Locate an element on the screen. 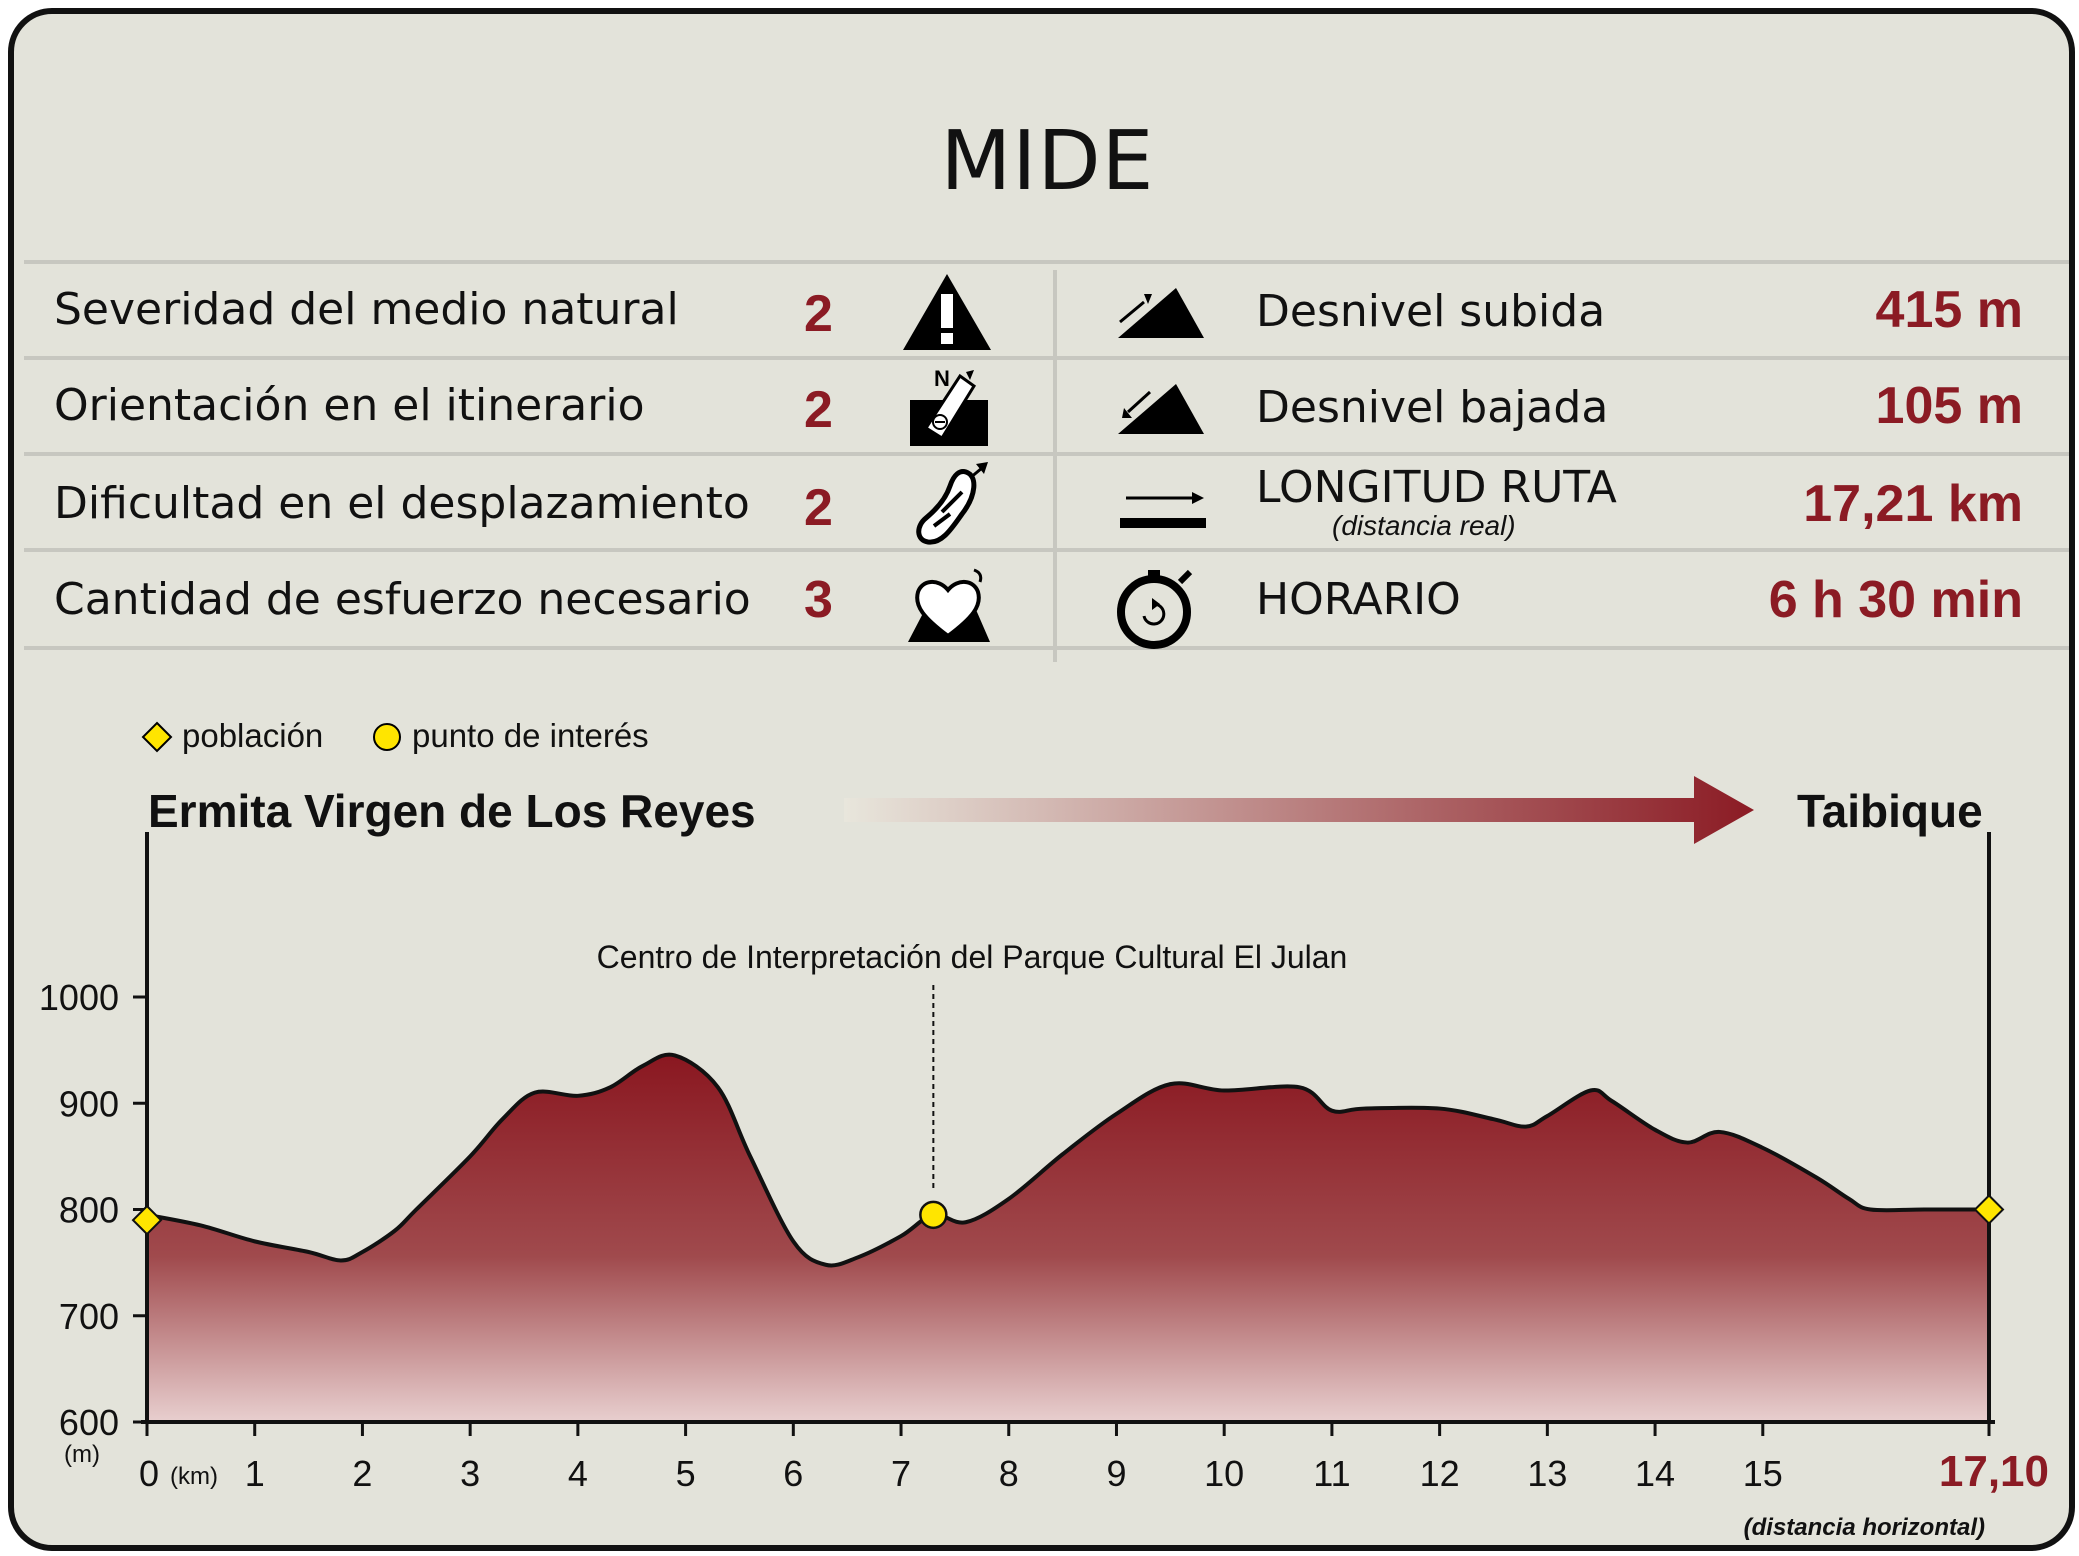 This screenshot has height=1556, width=2079. stat-label-horario: HORARIO is located at coordinates (1358, 599).